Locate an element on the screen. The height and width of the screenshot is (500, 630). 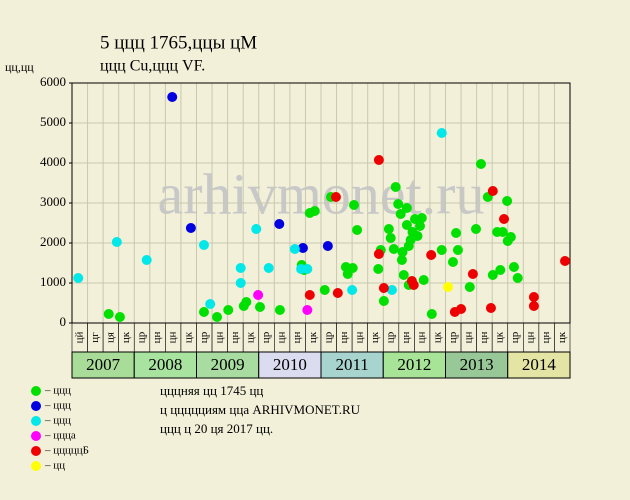
y-tick-label: 1000 is located at coordinates (53, 281).